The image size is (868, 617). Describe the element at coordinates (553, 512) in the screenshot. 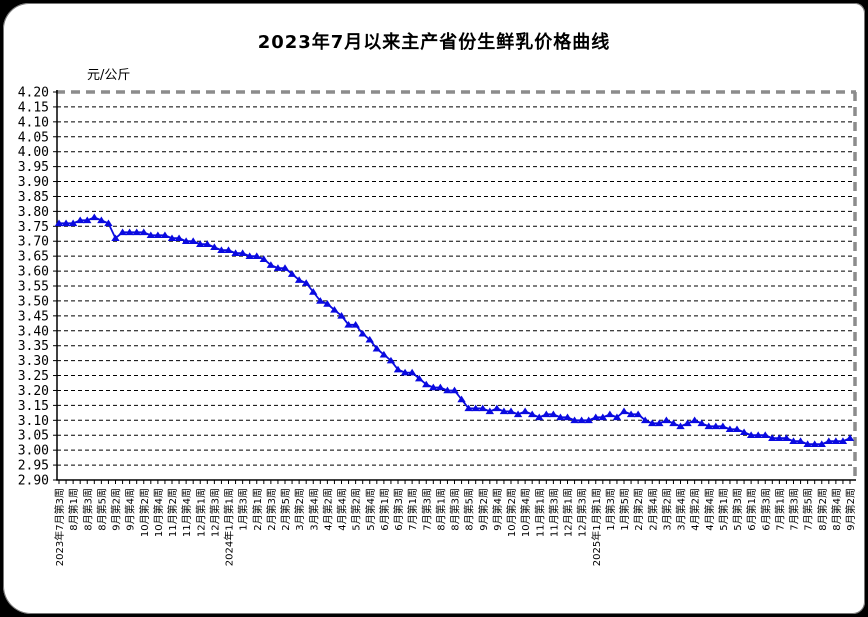

I see `x-tick-label: 11月第3周` at that location.